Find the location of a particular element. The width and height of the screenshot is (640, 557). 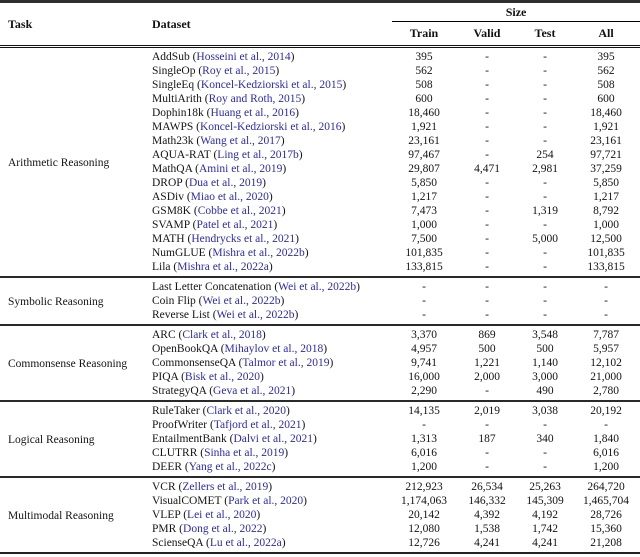

dataset-name: OpenBookQA is located at coordinates (185, 349).